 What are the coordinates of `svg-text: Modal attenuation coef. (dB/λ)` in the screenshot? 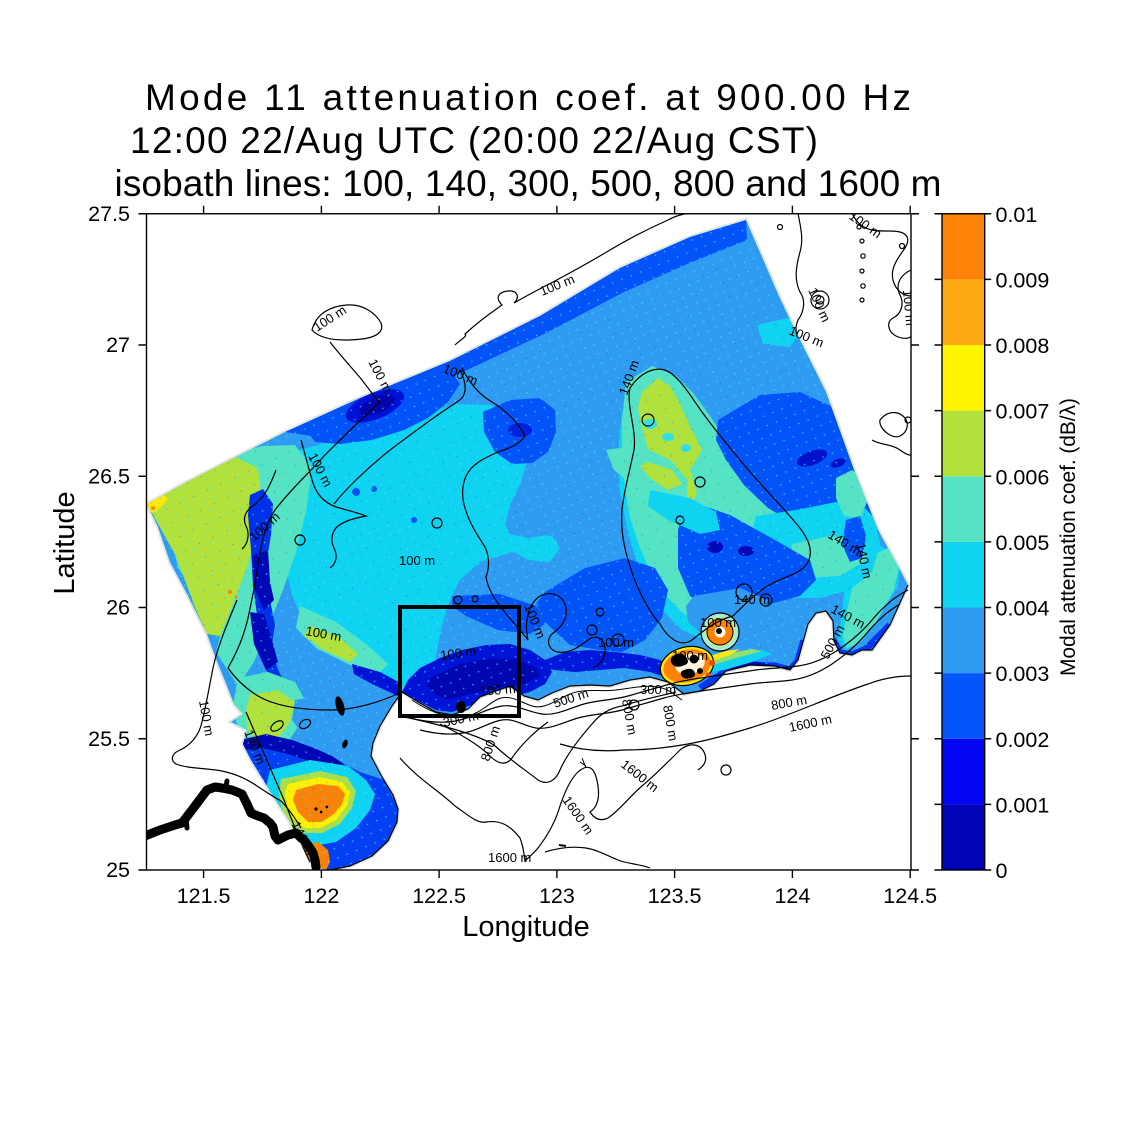 It's located at (1068, 537).